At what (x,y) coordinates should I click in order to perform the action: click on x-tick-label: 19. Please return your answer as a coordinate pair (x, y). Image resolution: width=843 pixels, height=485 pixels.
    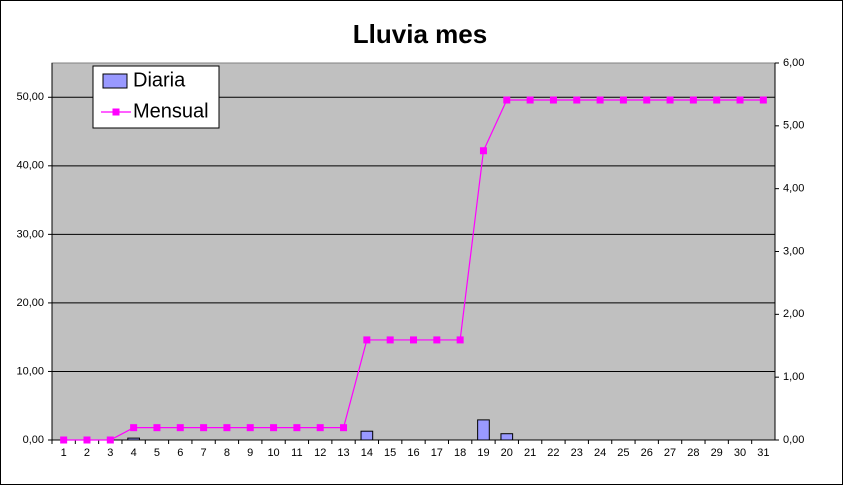
    Looking at the image, I should click on (483, 453).